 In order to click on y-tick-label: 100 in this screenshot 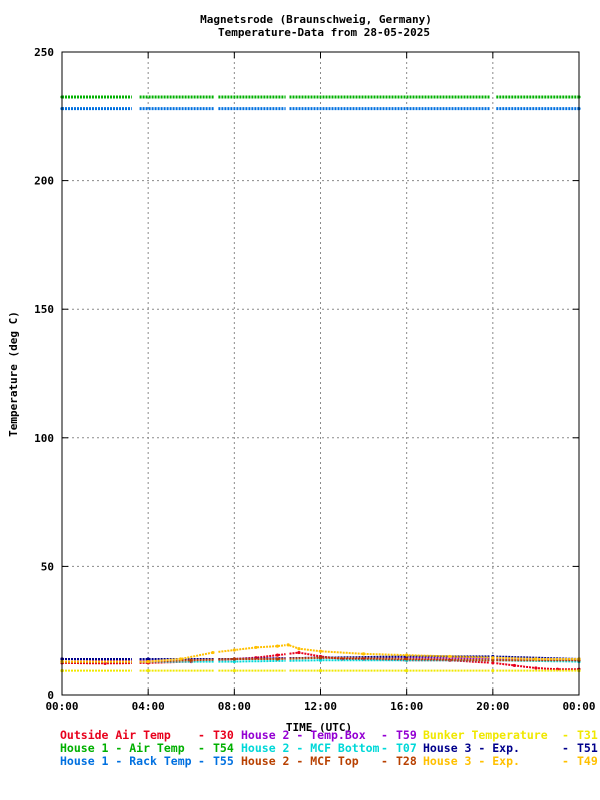, I will do `click(44, 438)`.